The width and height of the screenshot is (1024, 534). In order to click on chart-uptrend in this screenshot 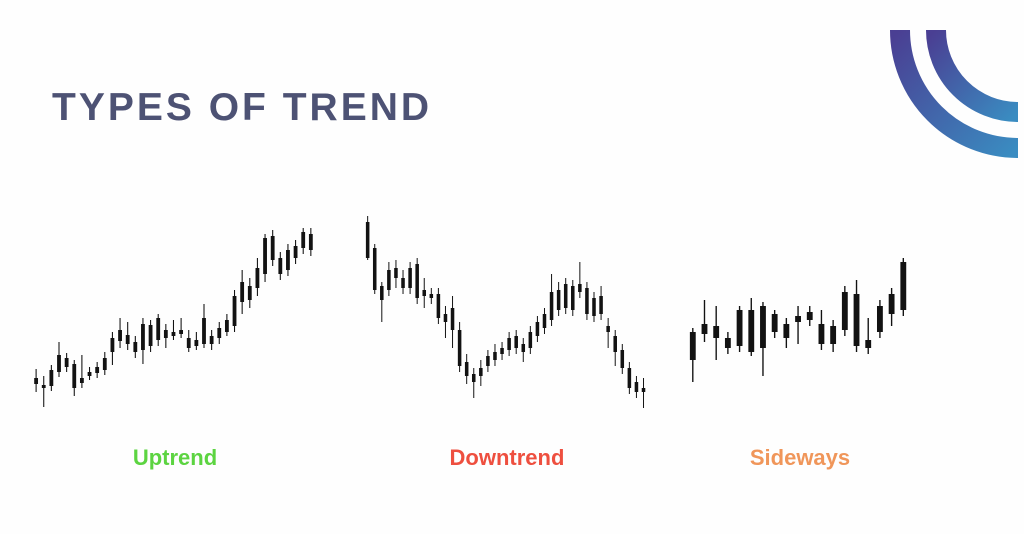, I will do `click(175, 310)`.